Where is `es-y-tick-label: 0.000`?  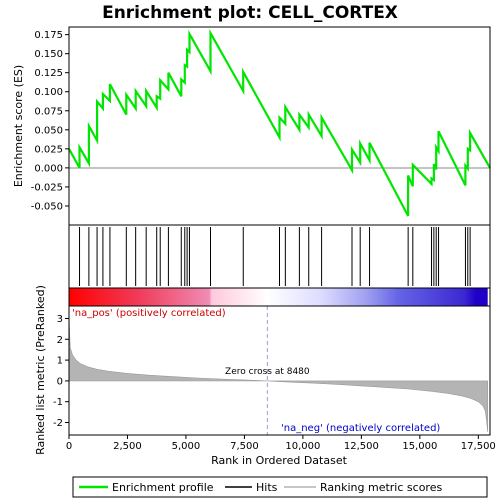
es-y-tick-label: 0.000 is located at coordinates (48, 168).